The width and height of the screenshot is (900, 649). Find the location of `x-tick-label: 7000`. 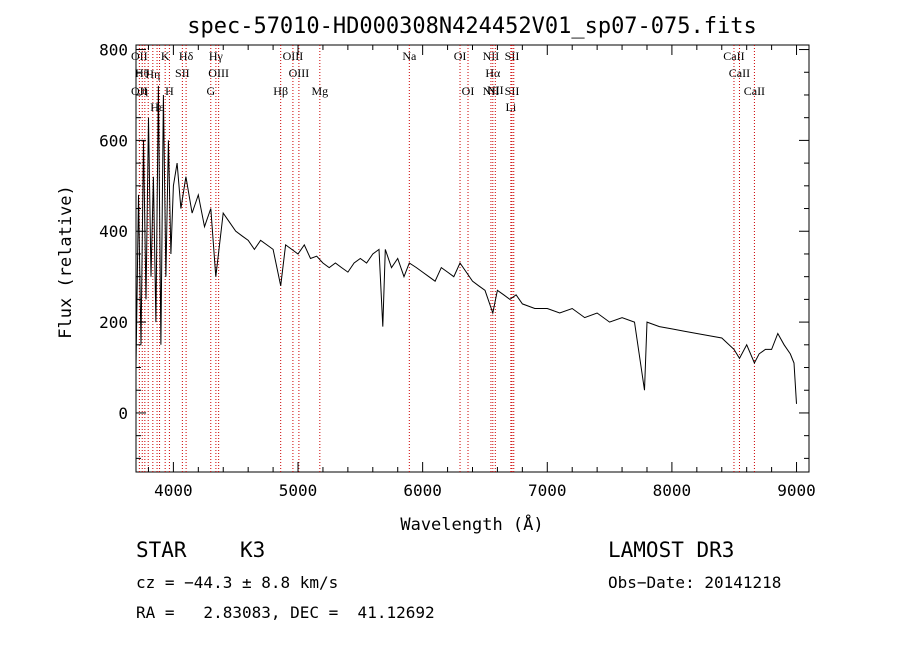

x-tick-label: 7000 is located at coordinates (547, 490).